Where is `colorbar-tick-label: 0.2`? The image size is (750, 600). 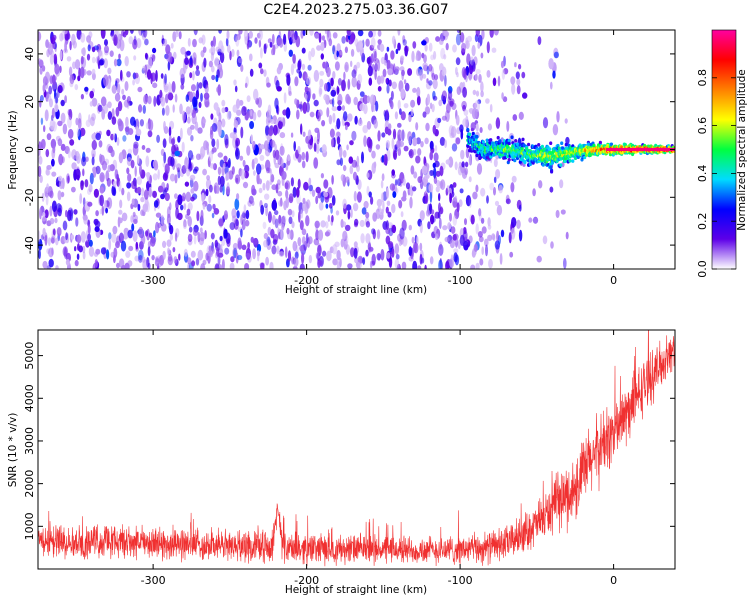
colorbar-tick-label: 0.2 is located at coordinates (702, 221).